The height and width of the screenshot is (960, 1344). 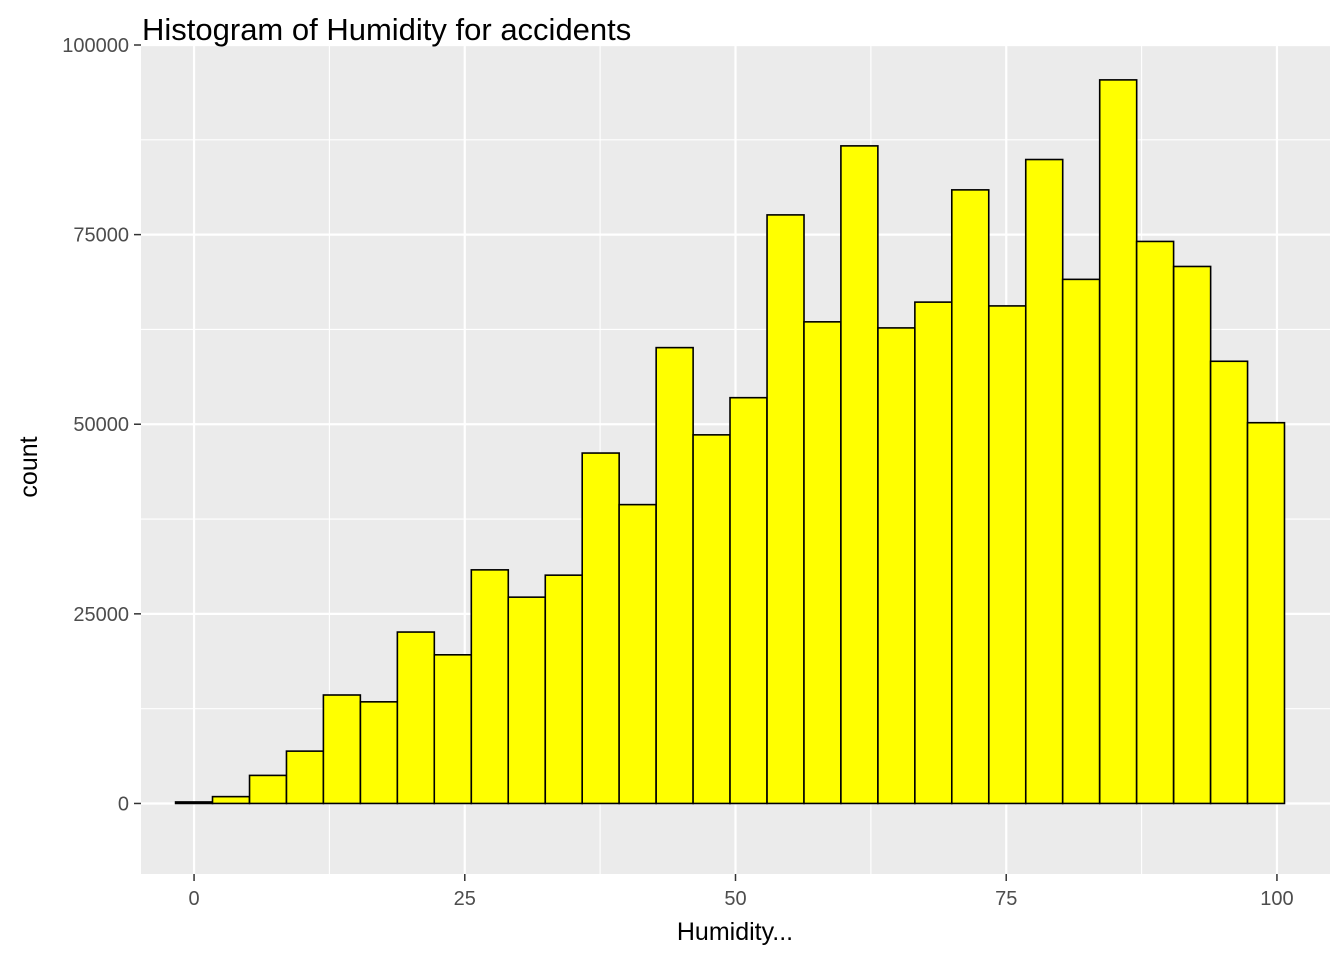 I want to click on y-axis-title: count, so click(x=29, y=466).